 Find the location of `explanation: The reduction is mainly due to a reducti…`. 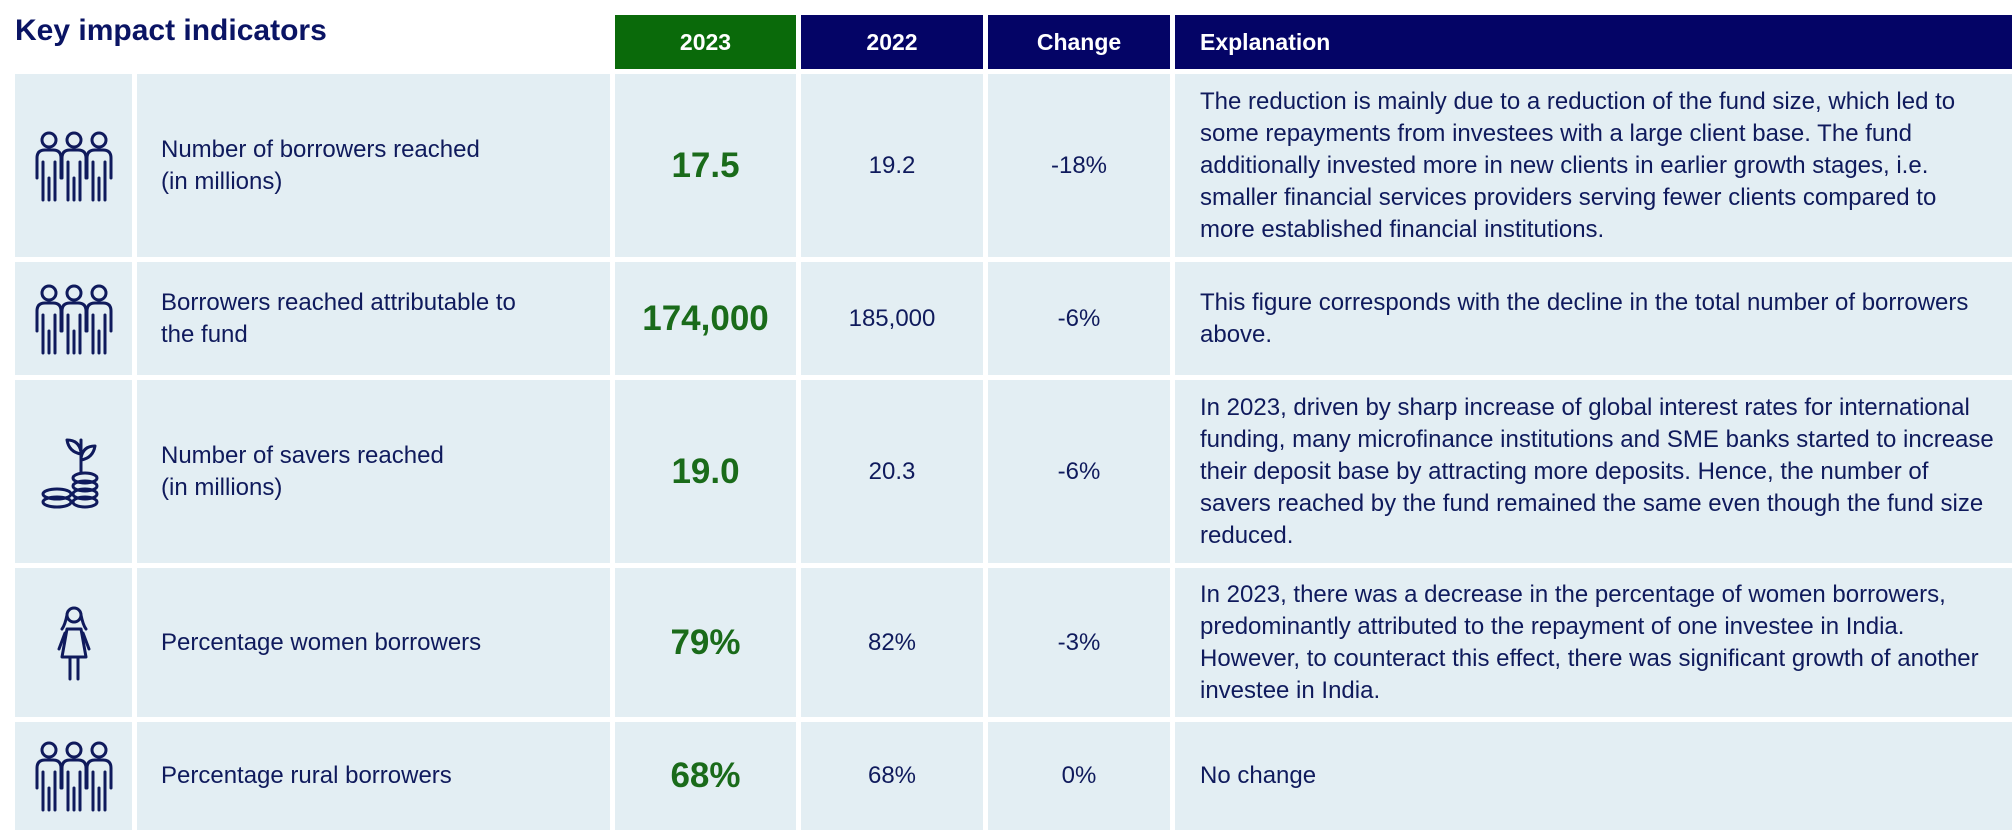

explanation: The reduction is mainly due to a reducti… is located at coordinates (1593, 165).